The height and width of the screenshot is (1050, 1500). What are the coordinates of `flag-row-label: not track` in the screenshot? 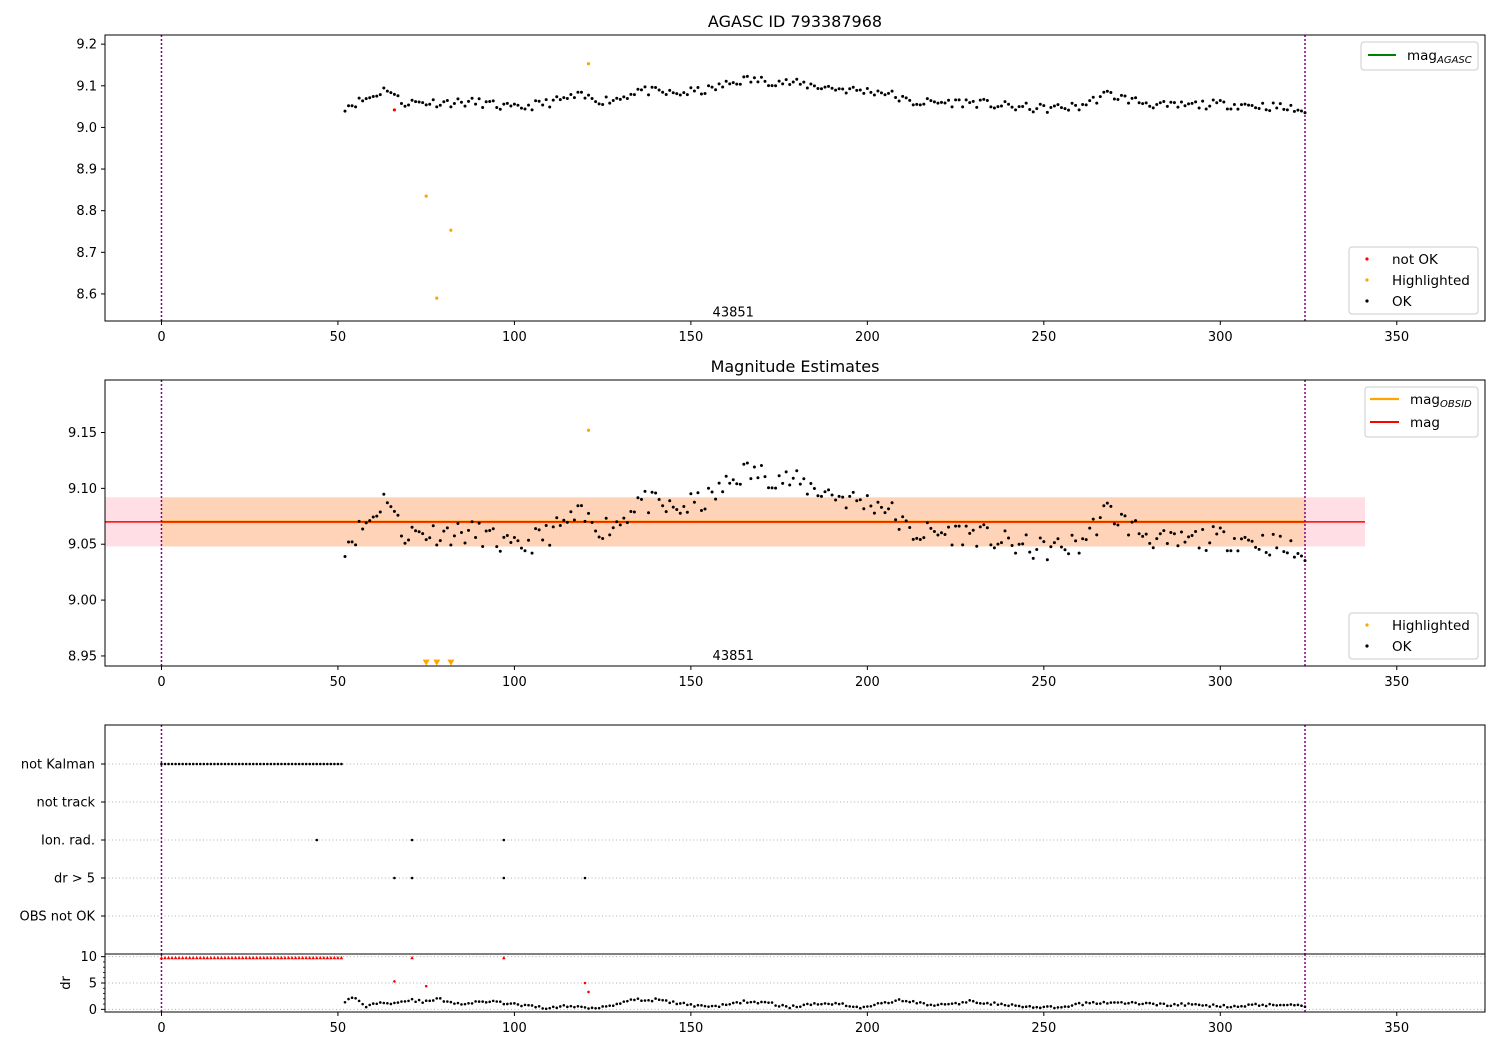 It's located at (65, 803).